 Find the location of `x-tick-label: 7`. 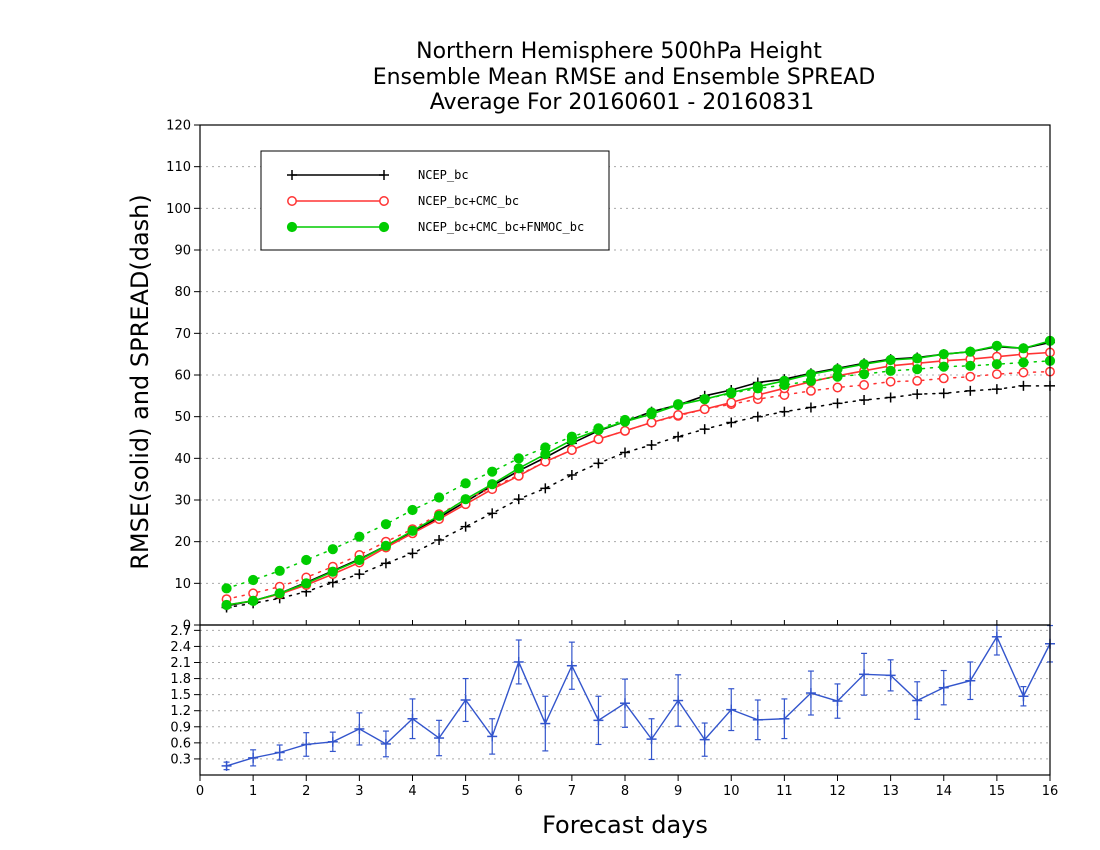

x-tick-label: 7 is located at coordinates (572, 791).